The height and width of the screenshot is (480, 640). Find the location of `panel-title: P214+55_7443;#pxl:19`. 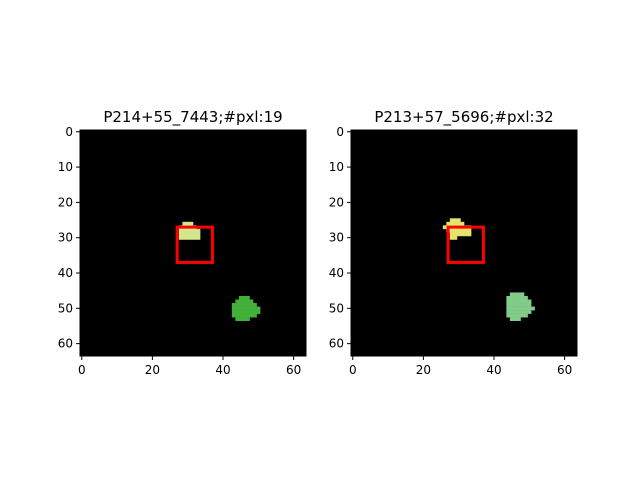

panel-title: P214+55_7443;#pxl:19 is located at coordinates (192, 117).